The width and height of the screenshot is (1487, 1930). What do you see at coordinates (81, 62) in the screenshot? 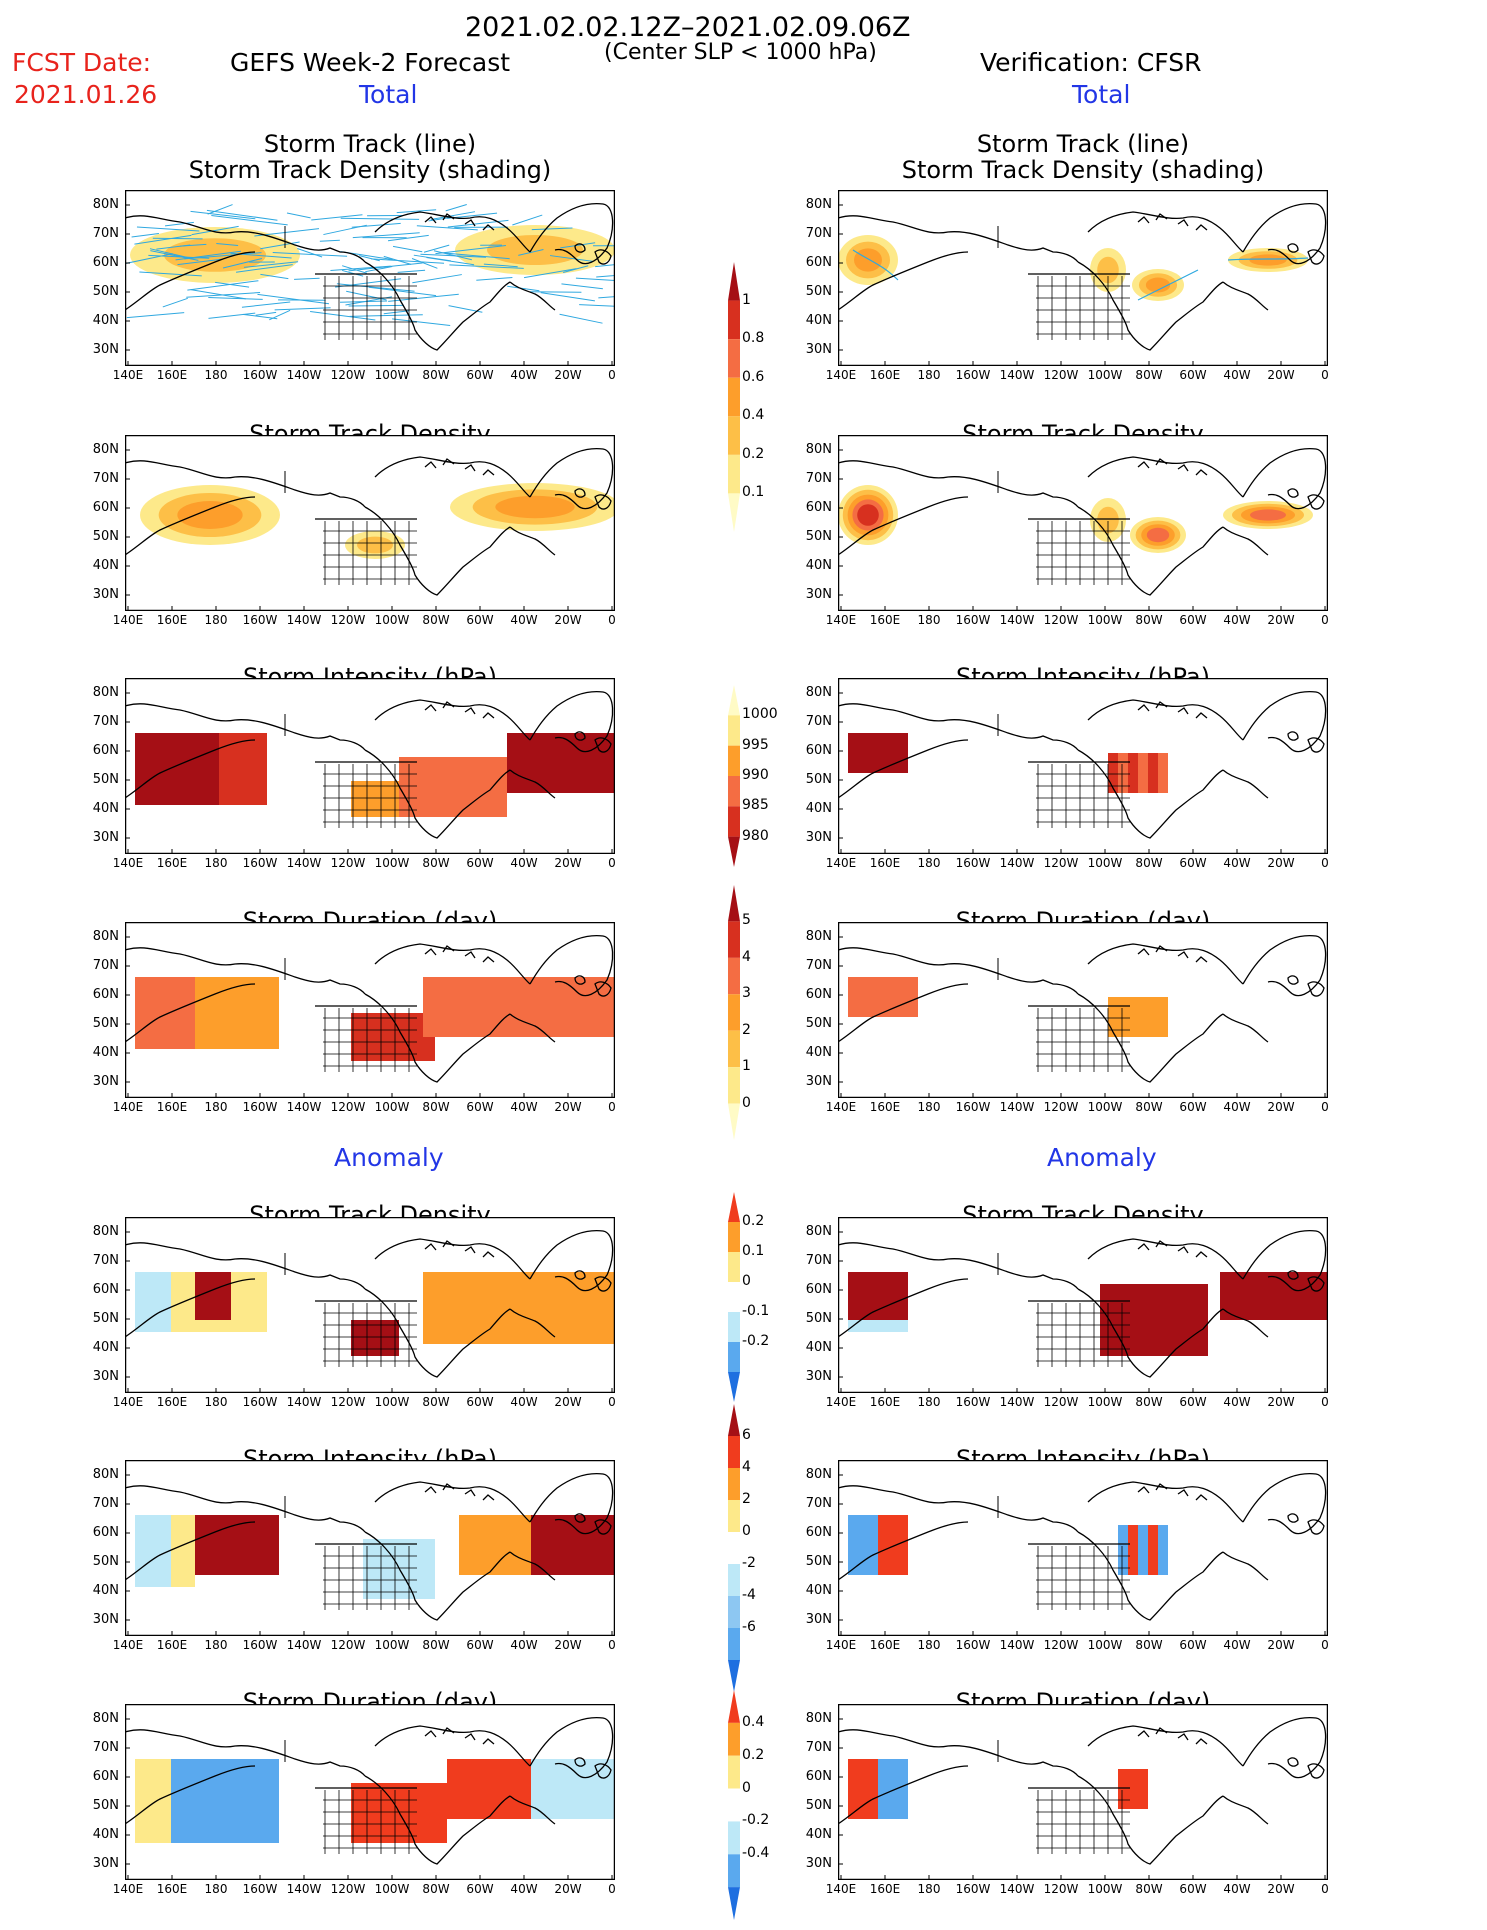
I see `fcst-label: FCST Date:` at bounding box center [81, 62].